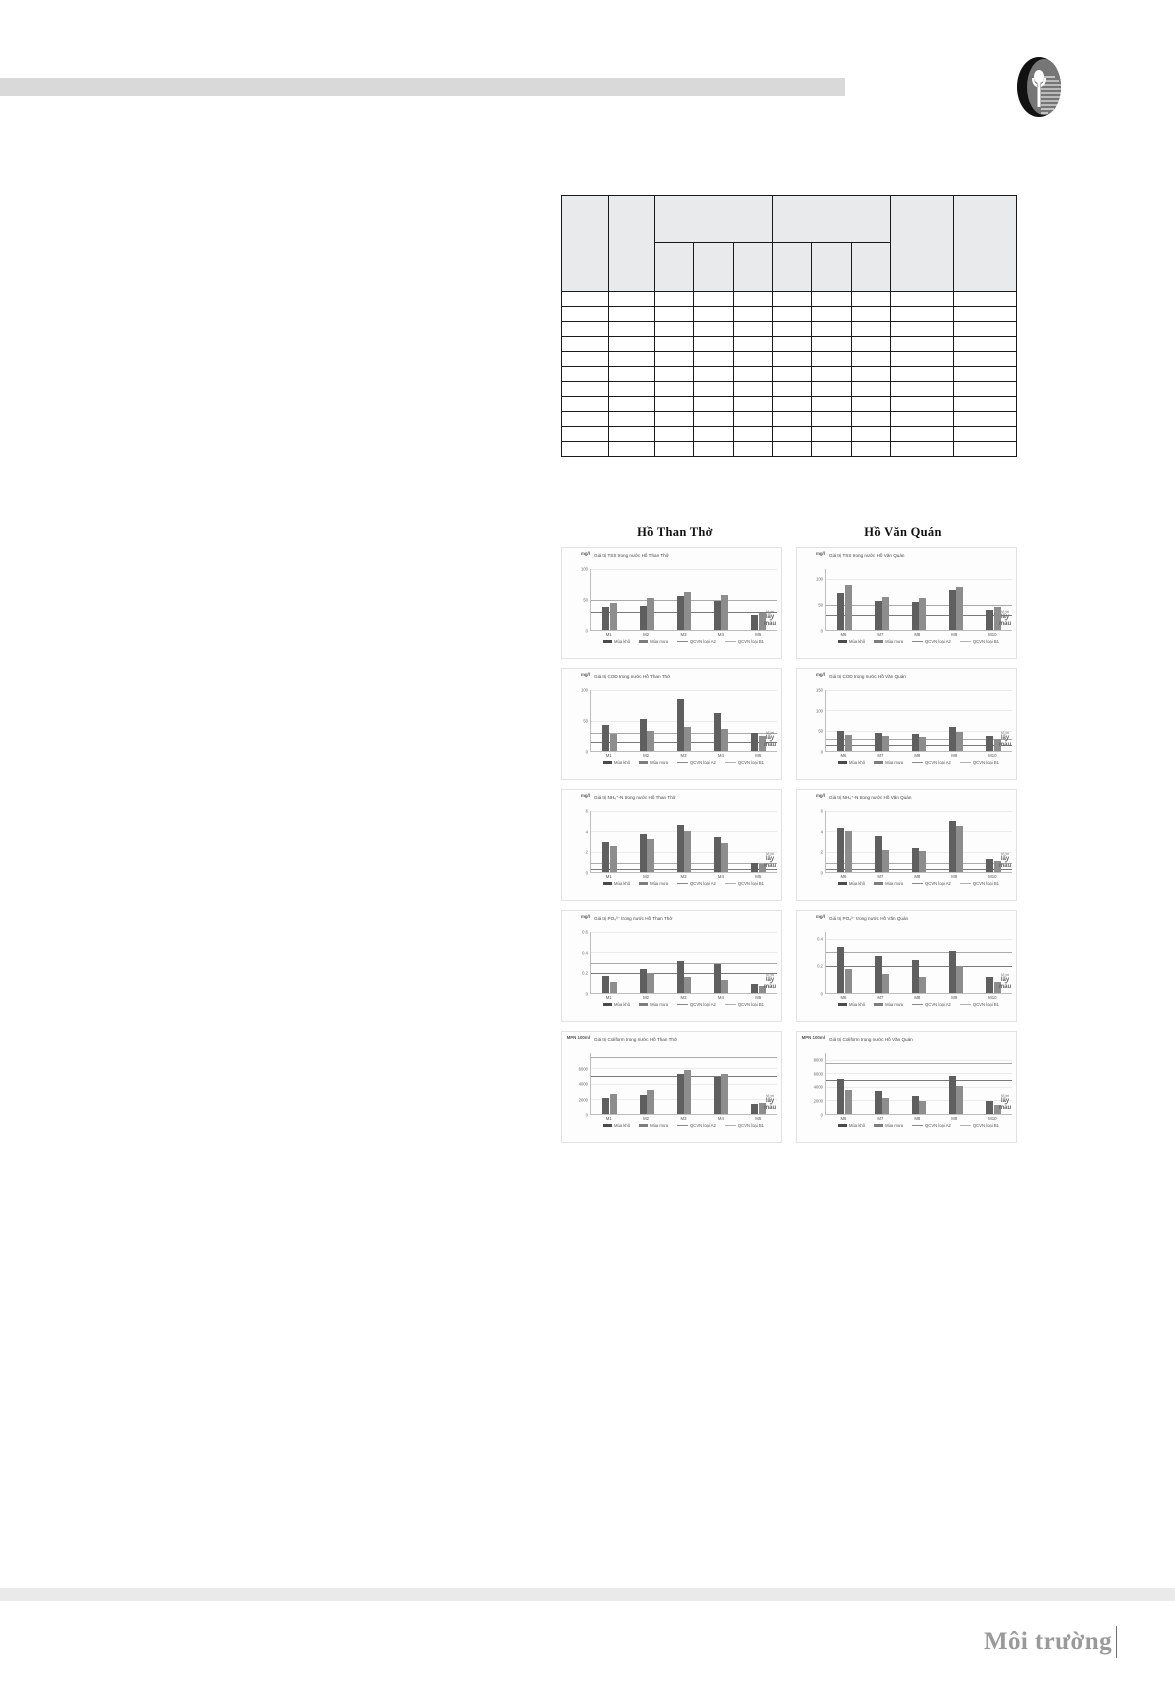 The height and width of the screenshot is (1696, 1175). Describe the element at coordinates (422, 87) in the screenshot. I see `header-accent-bar` at that location.